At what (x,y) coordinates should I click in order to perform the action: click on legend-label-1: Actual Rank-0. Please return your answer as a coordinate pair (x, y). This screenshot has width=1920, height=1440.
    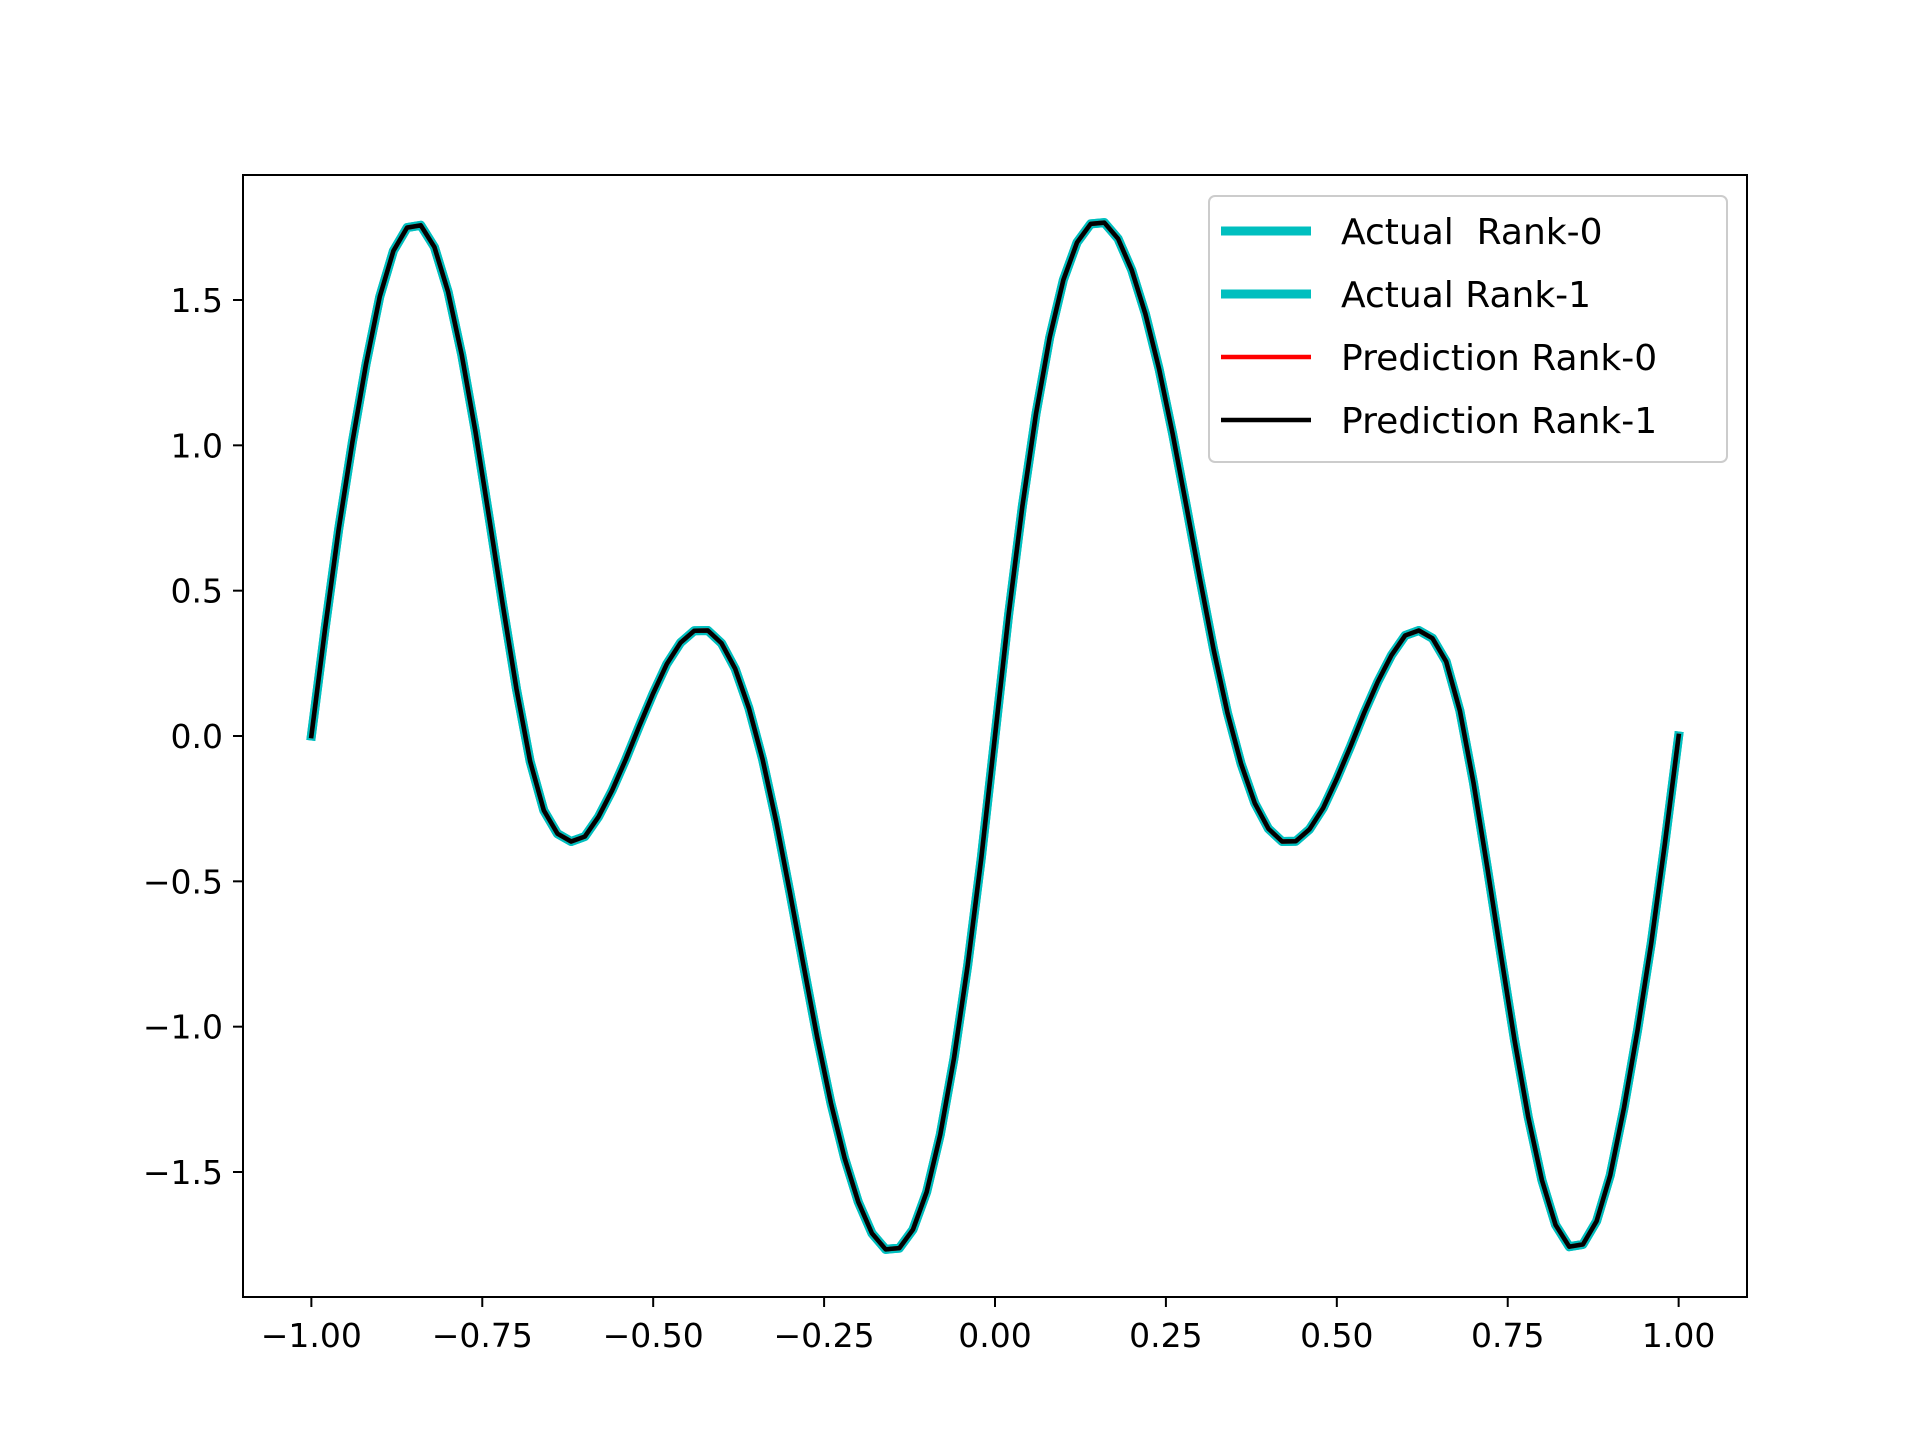
    Looking at the image, I should click on (1472, 232).